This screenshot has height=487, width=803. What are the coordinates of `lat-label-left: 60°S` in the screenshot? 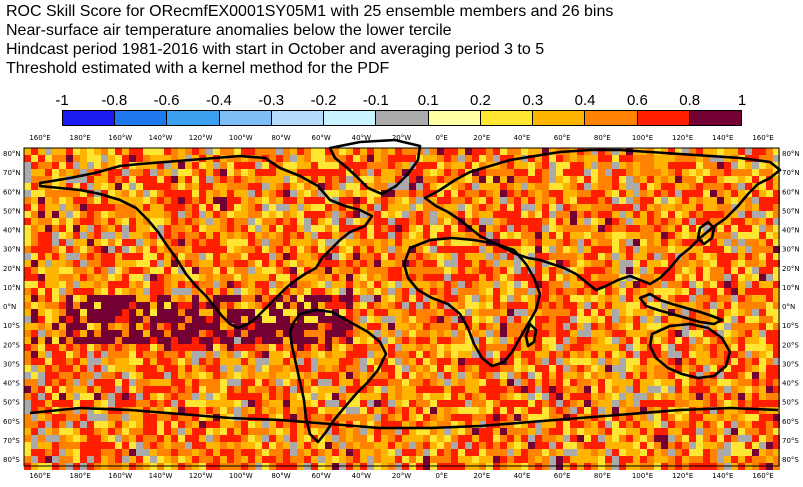 It's located at (11, 422).